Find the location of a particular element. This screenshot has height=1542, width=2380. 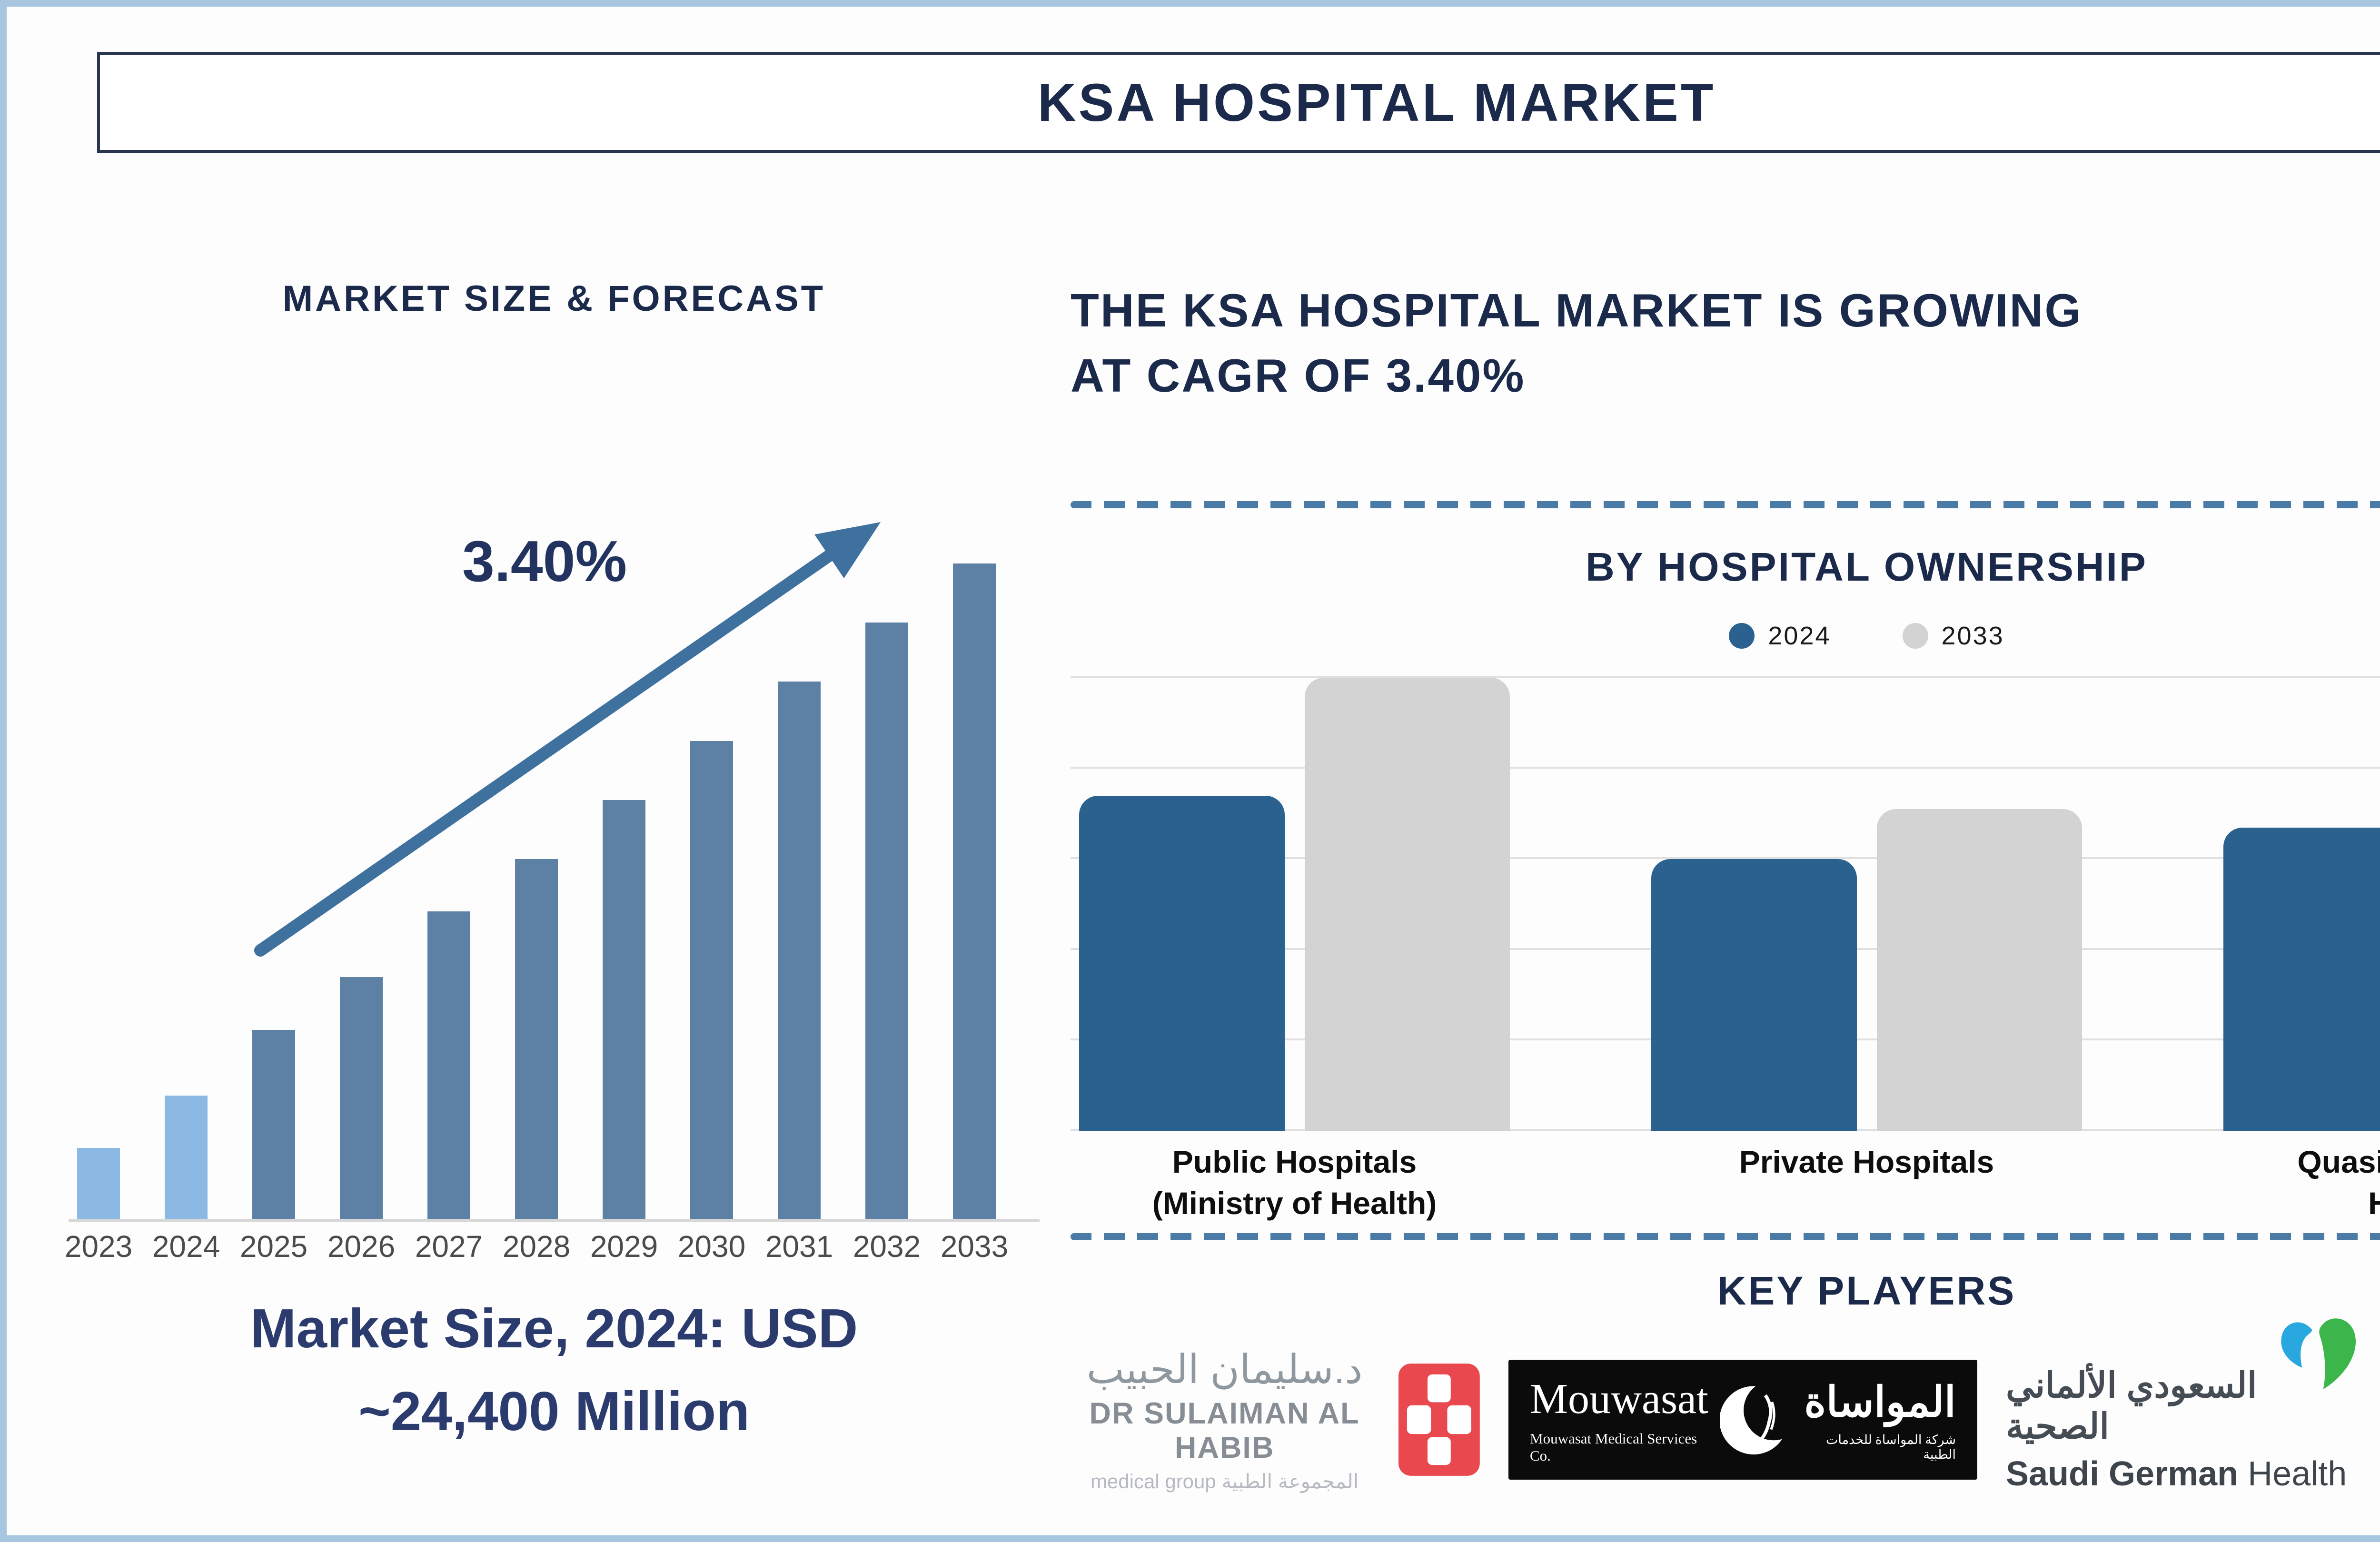

sgh-latin-bold: Saudi German is located at coordinates (2122, 1473).